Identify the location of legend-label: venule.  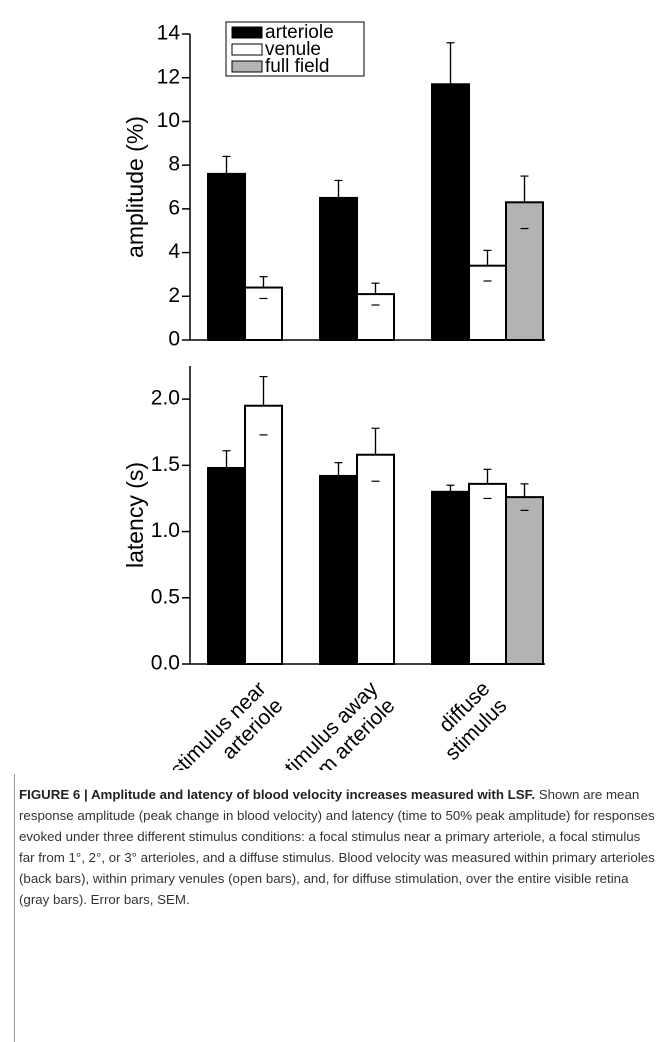
(293, 49).